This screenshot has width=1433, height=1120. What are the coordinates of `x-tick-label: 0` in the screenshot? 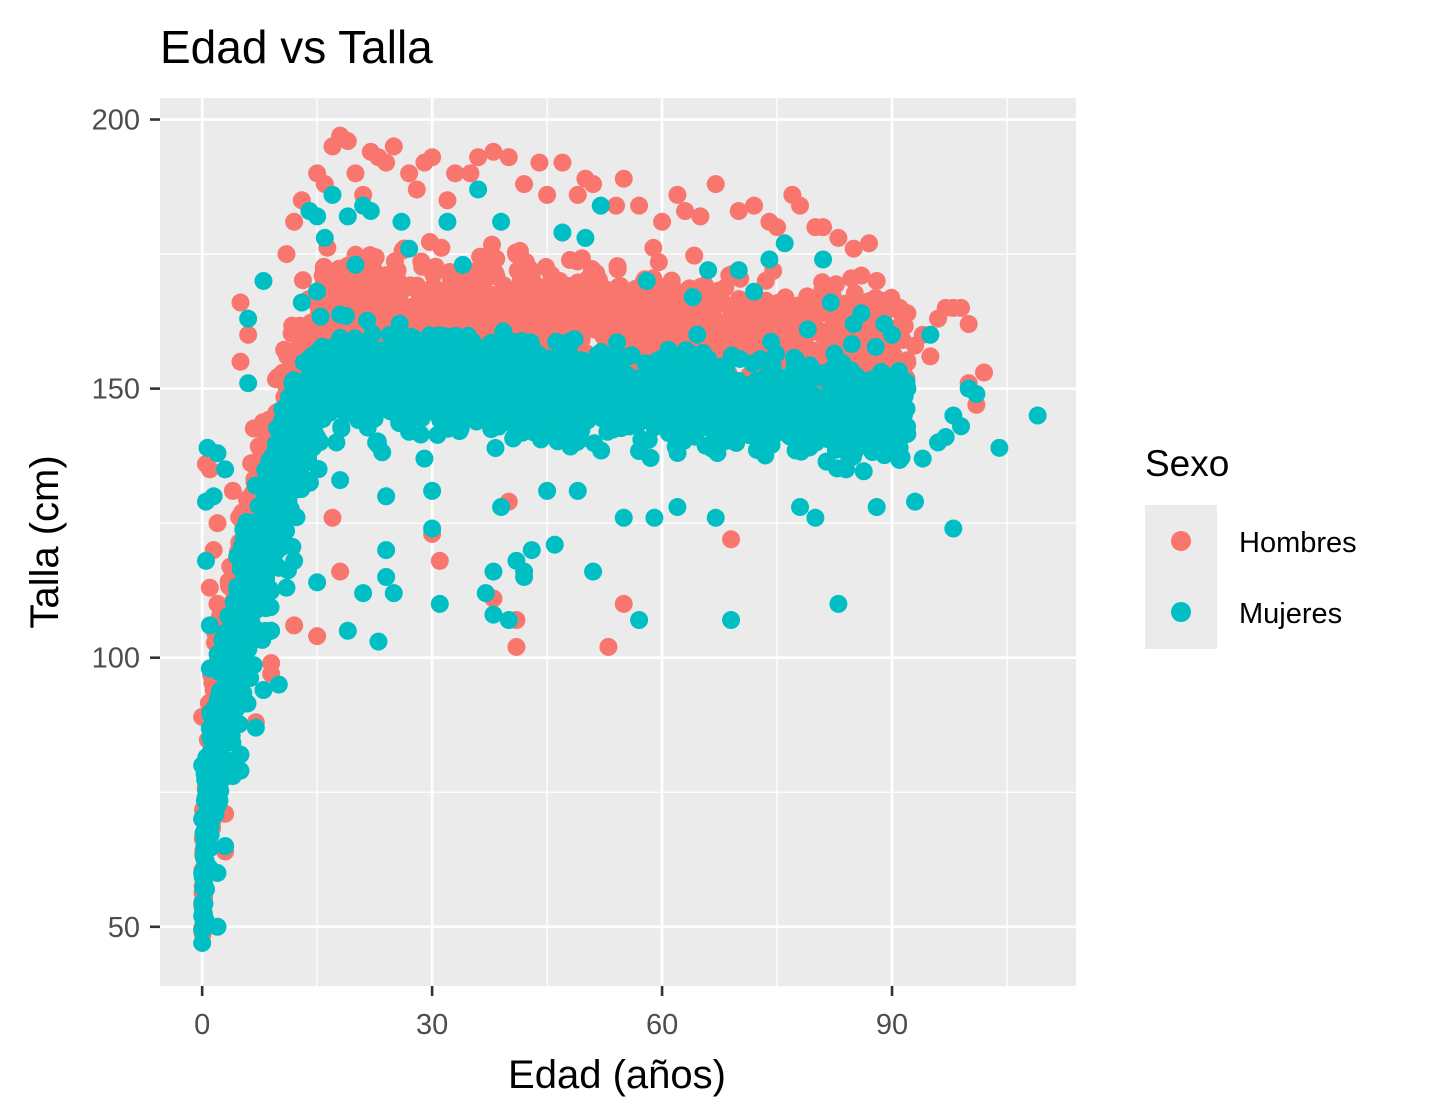 It's located at (202, 1025).